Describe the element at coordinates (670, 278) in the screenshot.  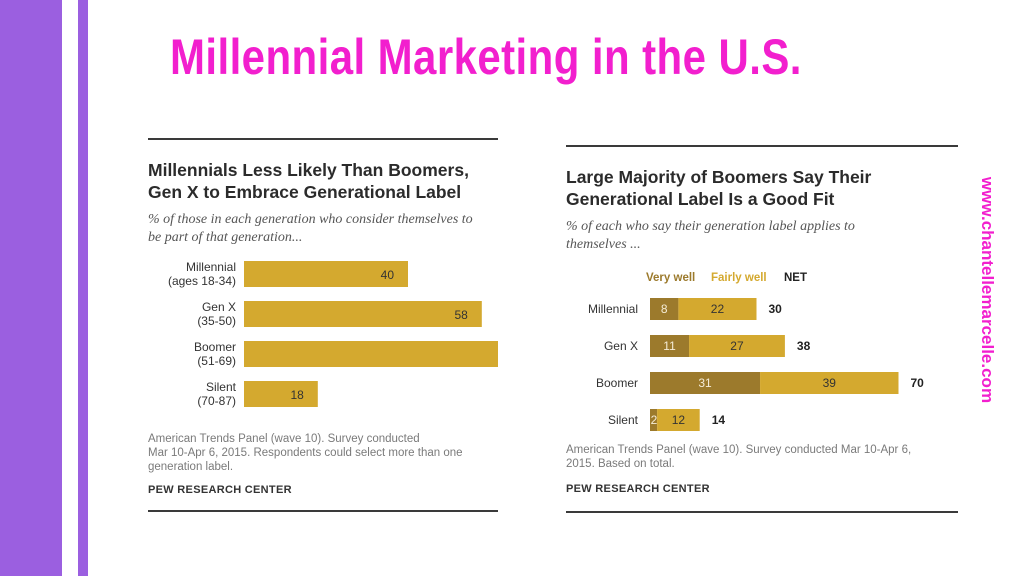
I see `legend-label: Very well` at that location.